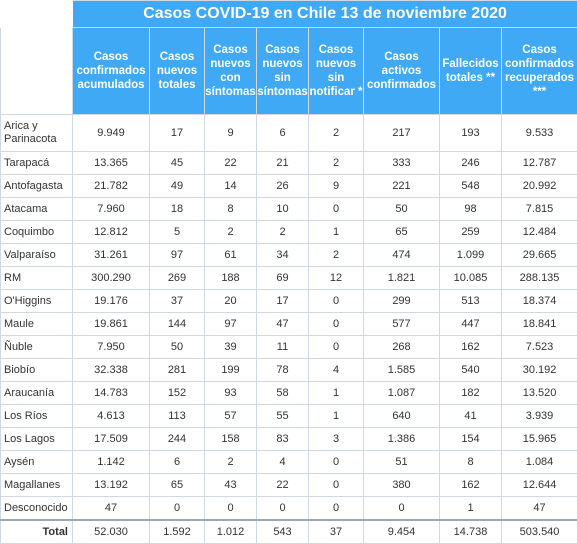 The image size is (577, 544). What do you see at coordinates (283, 532) in the screenshot?
I see `total-cell: 543` at bounding box center [283, 532].